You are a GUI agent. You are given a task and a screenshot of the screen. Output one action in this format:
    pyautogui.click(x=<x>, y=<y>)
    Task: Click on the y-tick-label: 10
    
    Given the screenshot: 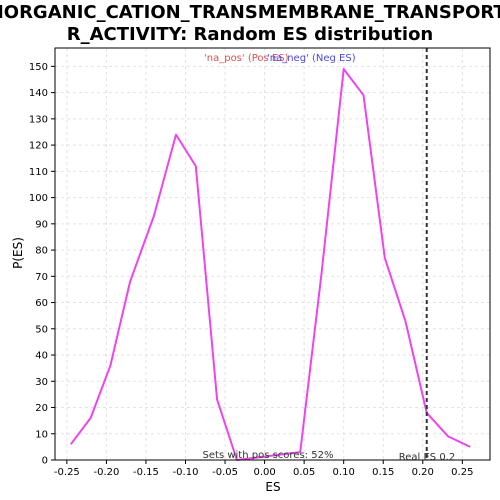 What is the action you would take?
    pyautogui.click(x=41, y=434)
    